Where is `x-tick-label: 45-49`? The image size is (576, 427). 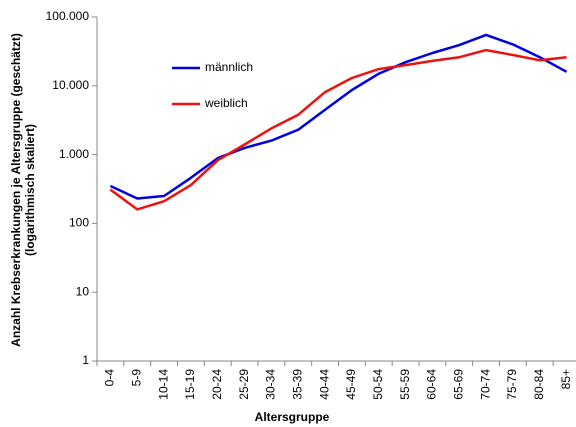 x-tick-label: 45-49 is located at coordinates (351, 384).